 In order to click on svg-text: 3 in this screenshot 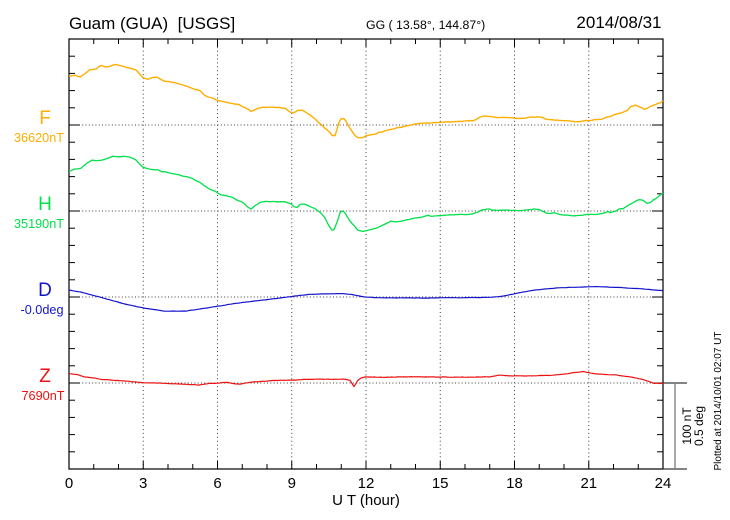, I will do `click(143, 483)`.